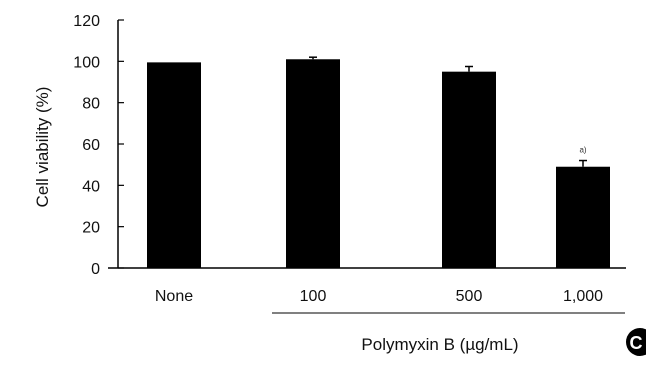  I want to click on y-tick-label: 20, so click(91, 228).